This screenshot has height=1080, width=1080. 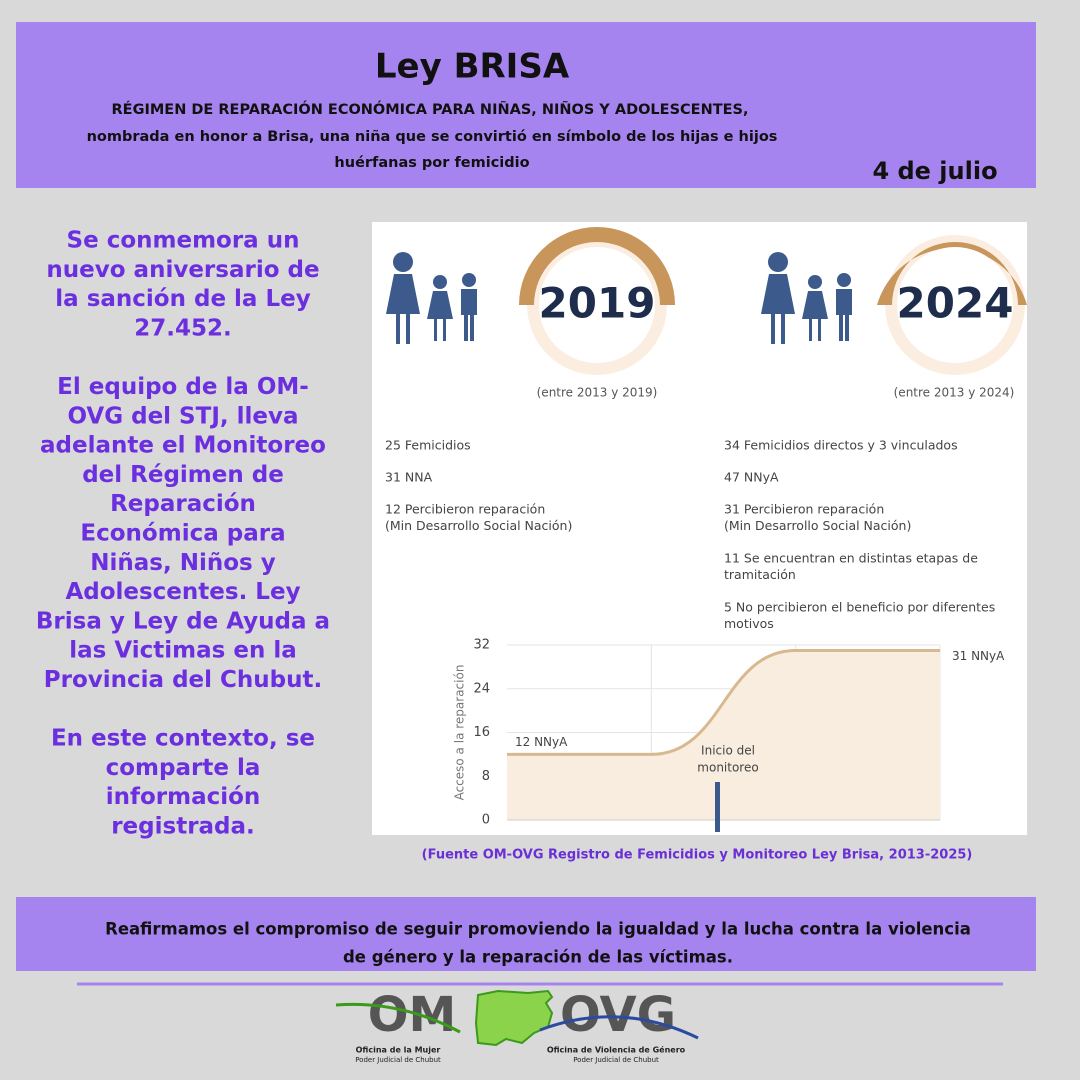 What do you see at coordinates (954, 393) in the screenshot?
I see `year-range: (entre 2013 y 2024)` at bounding box center [954, 393].